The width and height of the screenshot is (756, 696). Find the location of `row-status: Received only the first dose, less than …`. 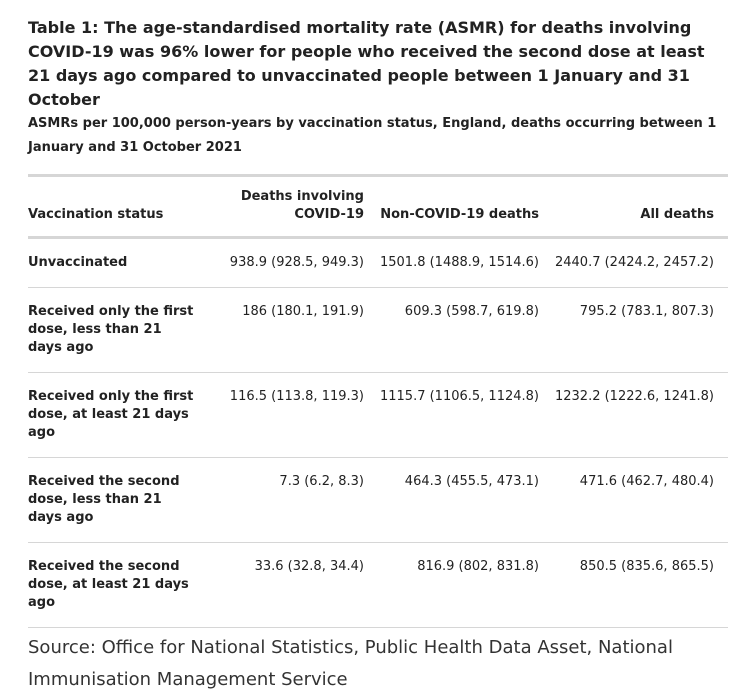

row-status: Received only the first dose, less than … is located at coordinates (111, 329).